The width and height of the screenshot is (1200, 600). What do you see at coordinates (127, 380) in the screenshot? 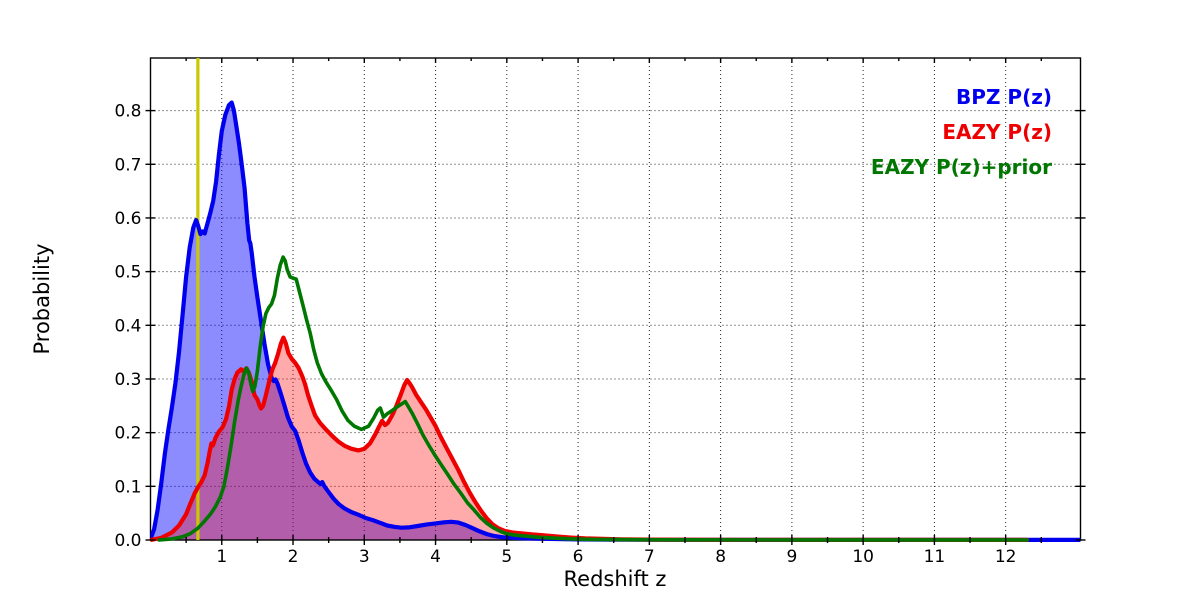
I see `y-tick-label: 0.3` at bounding box center [127, 380].